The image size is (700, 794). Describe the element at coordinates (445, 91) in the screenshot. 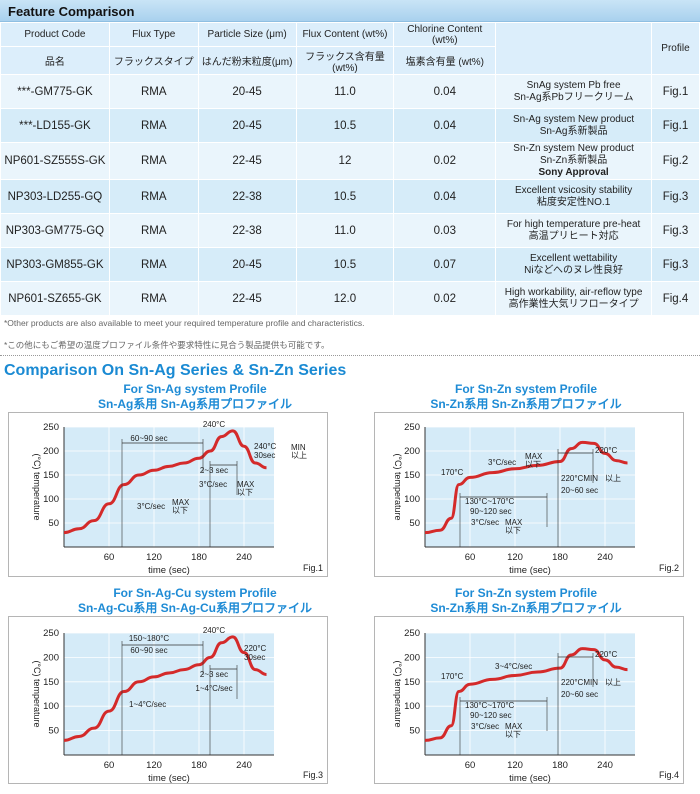

I see `cell-chlorine: 0.04` at that location.